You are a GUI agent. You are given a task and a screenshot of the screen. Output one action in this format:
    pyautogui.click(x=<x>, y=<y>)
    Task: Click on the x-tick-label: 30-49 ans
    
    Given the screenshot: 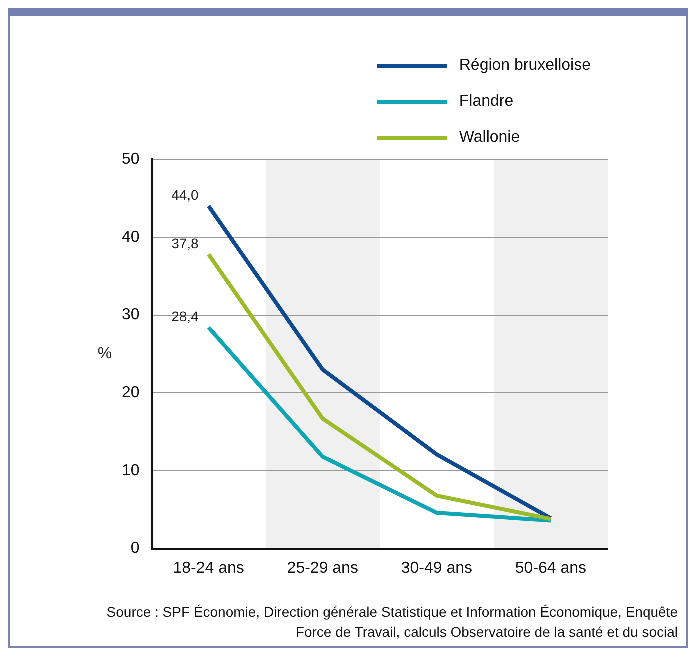 What is the action you would take?
    pyautogui.click(x=437, y=568)
    